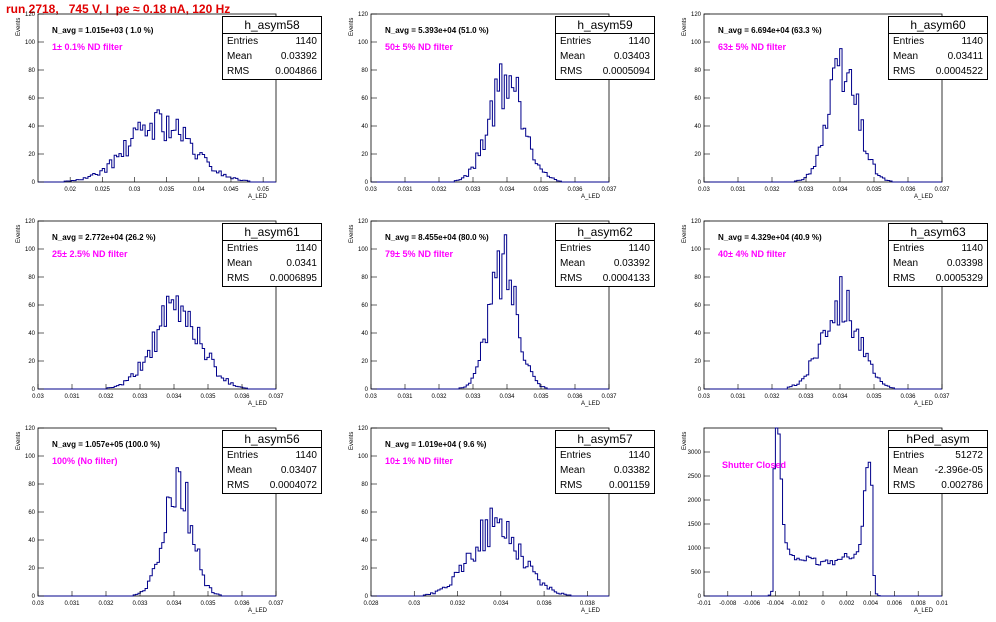 This screenshot has width=996, height=622. Describe the element at coordinates (301, 263) in the screenshot. I see `stat-mean-value: 0.0341` at that location.